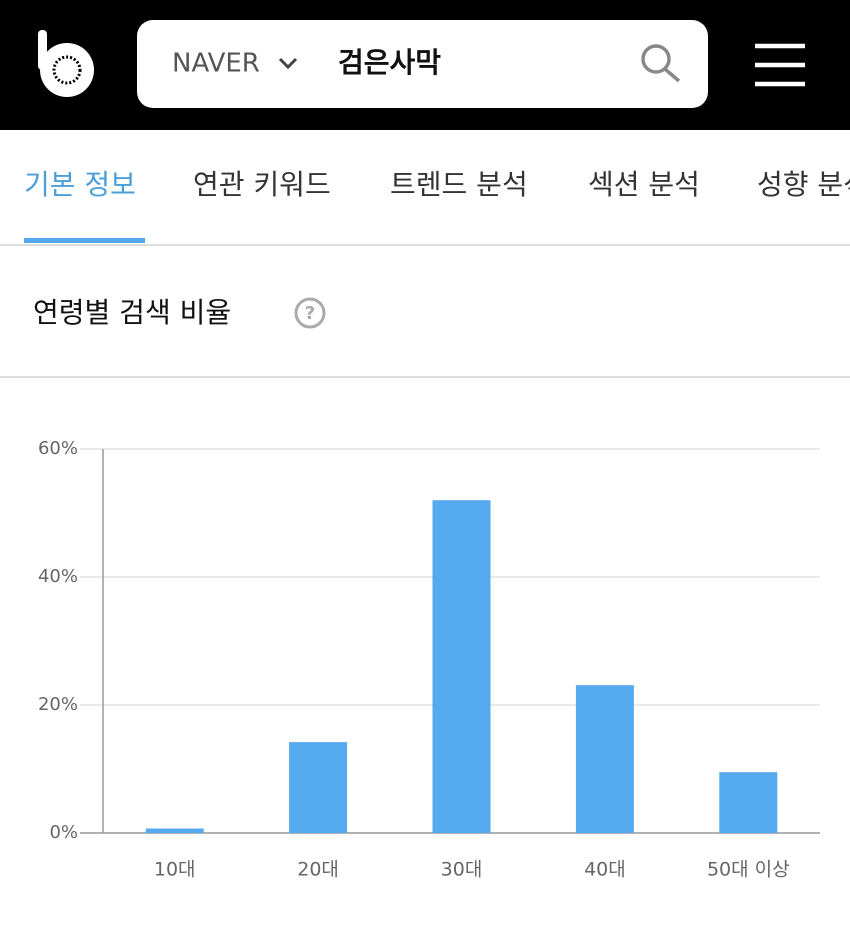 Image resolution: width=850 pixels, height=937 pixels. I want to click on x-tick-label: 40대, so click(605, 870).